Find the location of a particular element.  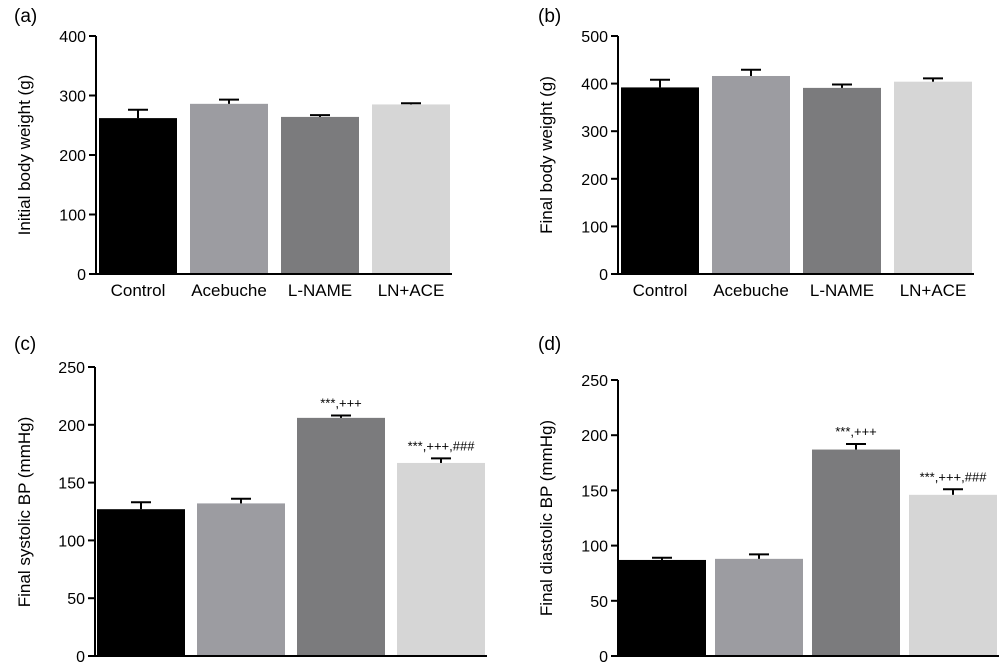

panel-label: (c) is located at coordinates (25, 344).